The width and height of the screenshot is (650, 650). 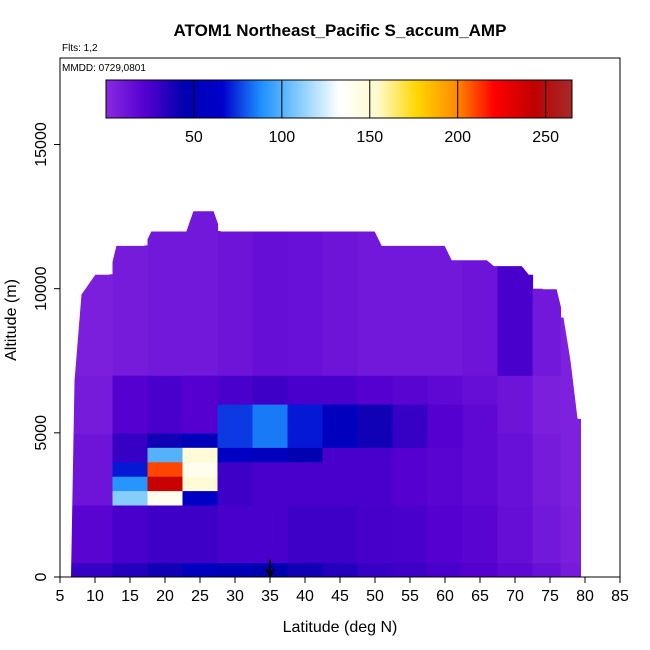 I want to click on y-tick-label: 15000, so click(x=41, y=144).